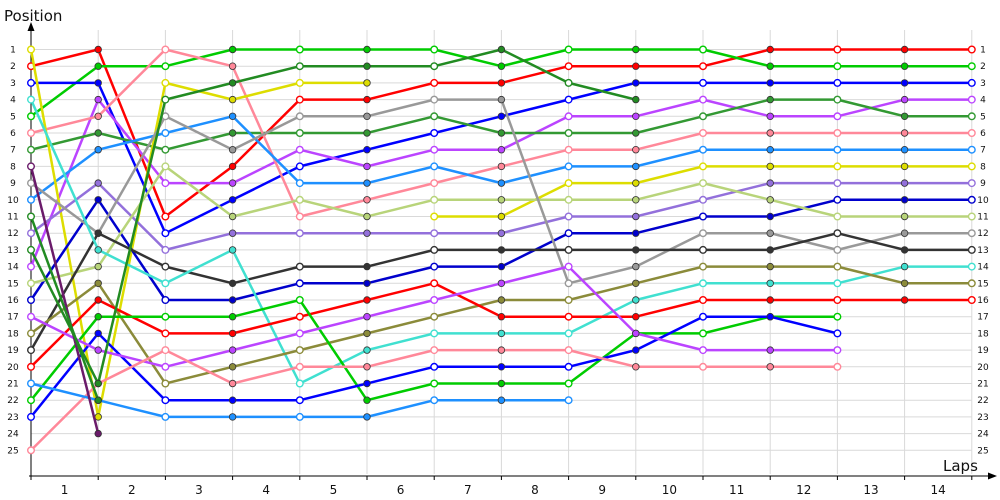 The width and height of the screenshot is (1000, 500). Describe the element at coordinates (468, 490) in the screenshot. I see `x-tick-label: 7` at that location.